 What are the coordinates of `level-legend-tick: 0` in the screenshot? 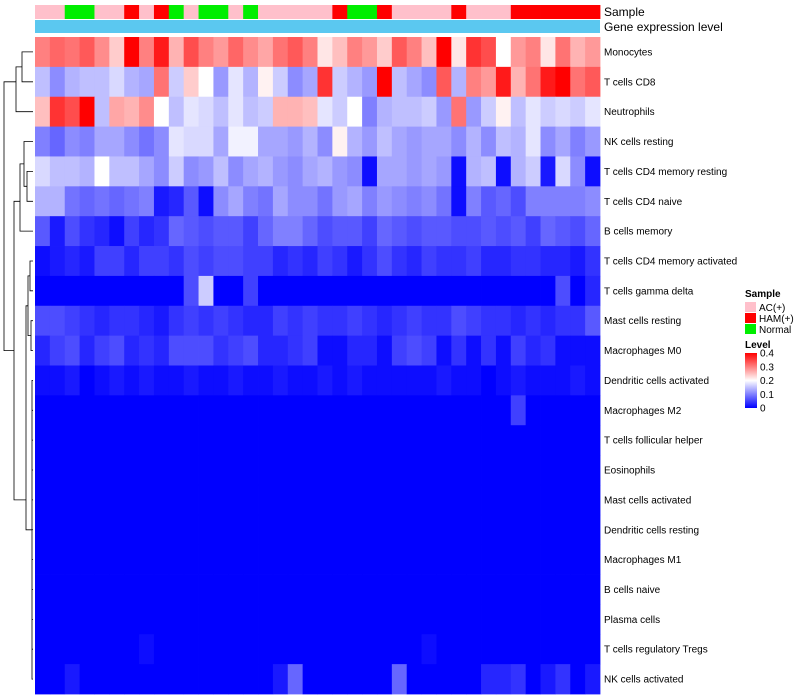 It's located at (763, 409).